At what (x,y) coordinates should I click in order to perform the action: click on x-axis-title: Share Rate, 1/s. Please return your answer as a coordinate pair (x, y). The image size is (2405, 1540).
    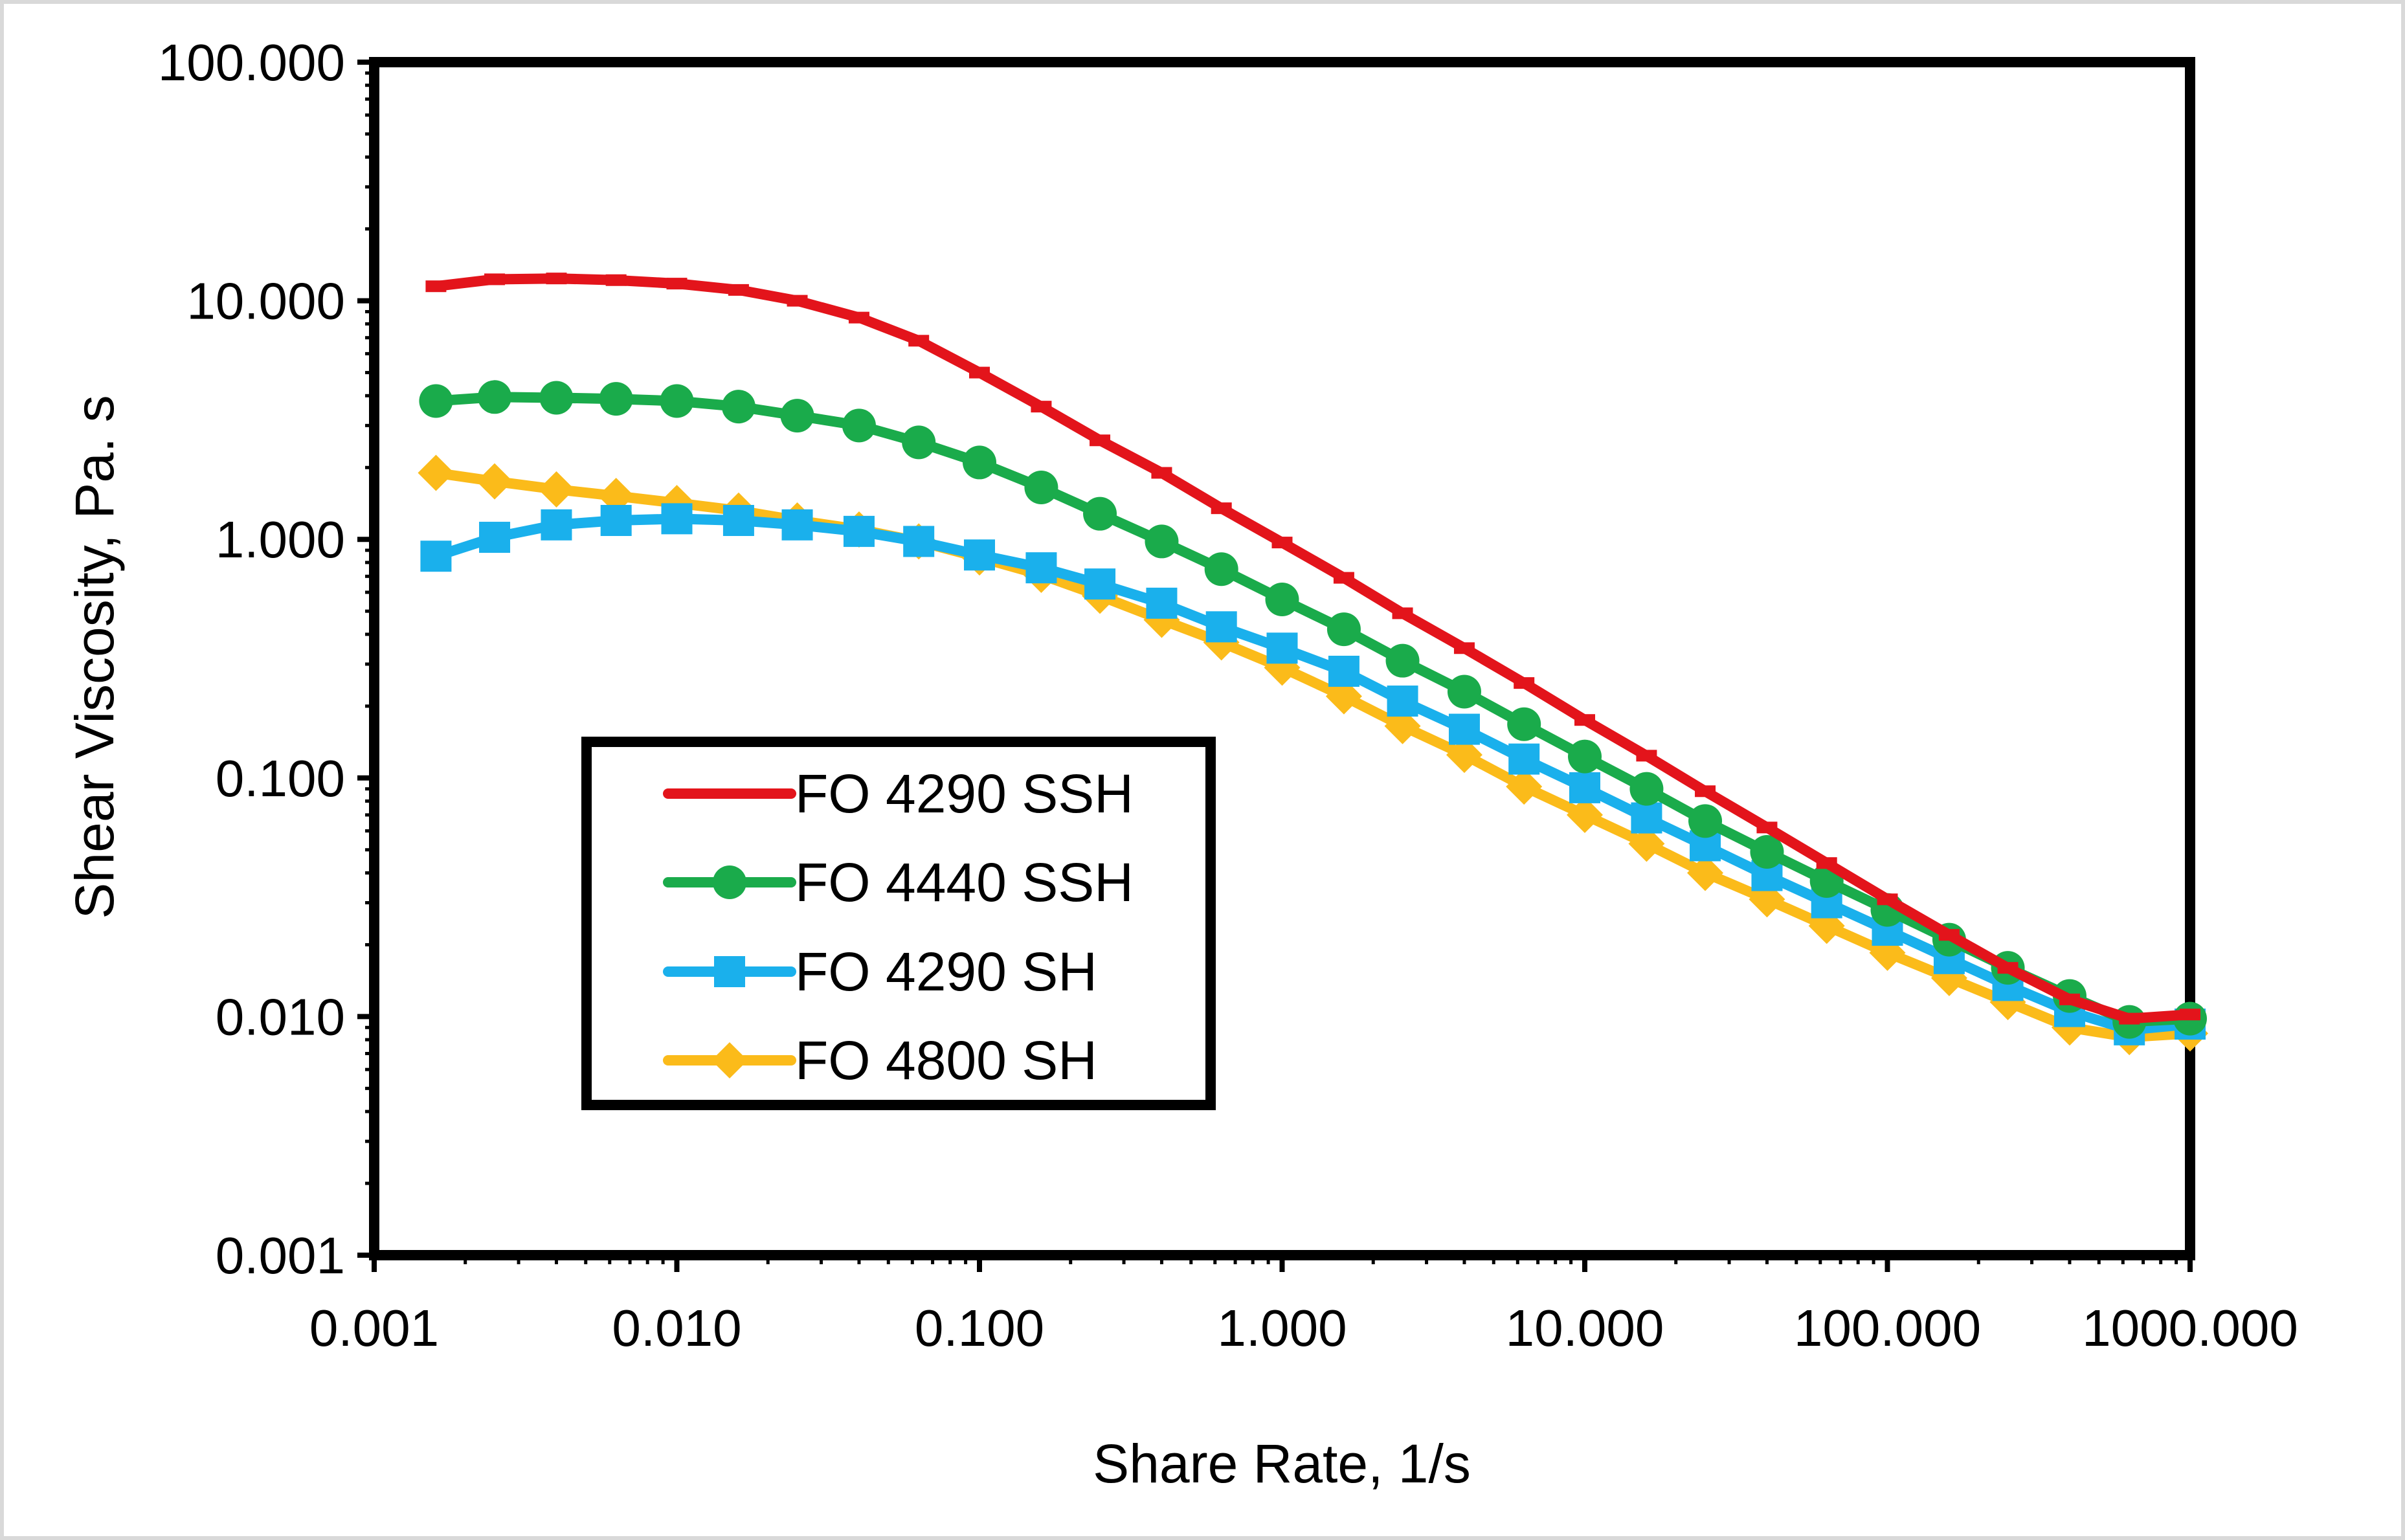
    Looking at the image, I should click on (1282, 1464).